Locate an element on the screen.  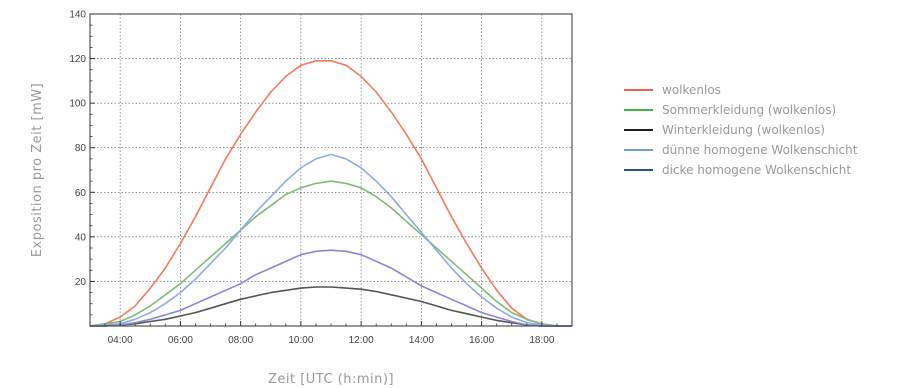
y-tick-label: 60 is located at coordinates (81, 193).